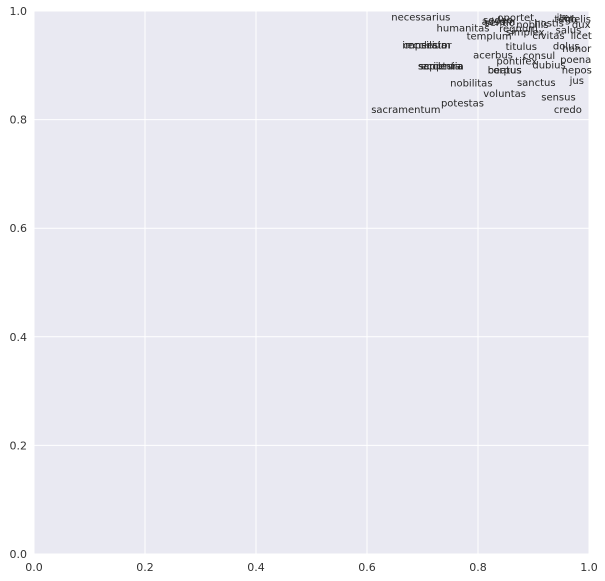 The image size is (605, 581). What do you see at coordinates (575, 60) in the screenshot?
I see `word-label: poena` at bounding box center [575, 60].